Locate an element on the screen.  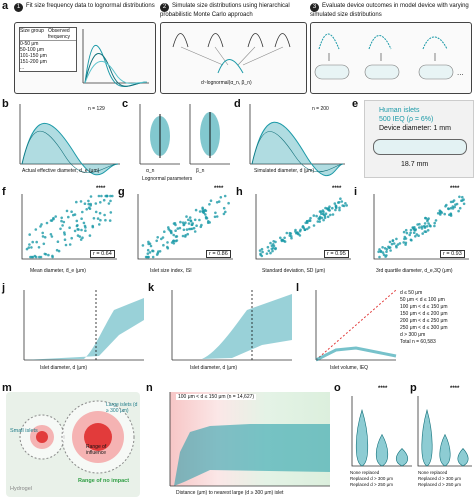
panel-c-cat-beta: β_n is located at coordinates (200, 171).